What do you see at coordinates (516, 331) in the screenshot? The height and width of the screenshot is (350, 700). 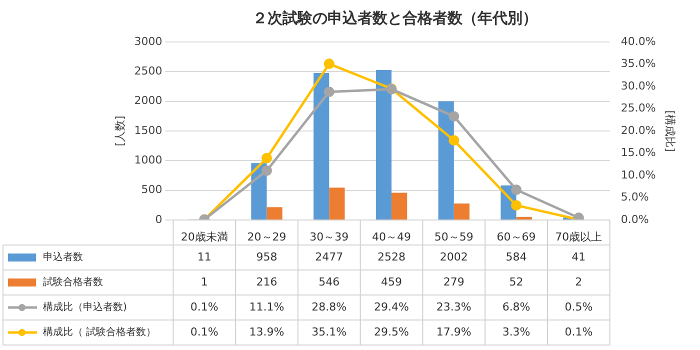 I see `data-label: 3.3%` at bounding box center [516, 331].